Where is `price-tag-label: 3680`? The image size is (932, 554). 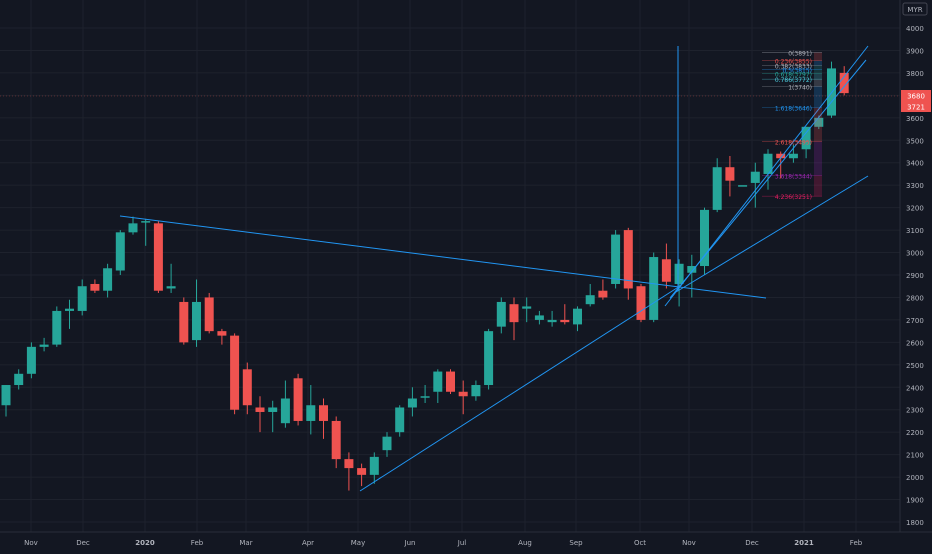 price-tag-label: 3680 is located at coordinates (916, 97).